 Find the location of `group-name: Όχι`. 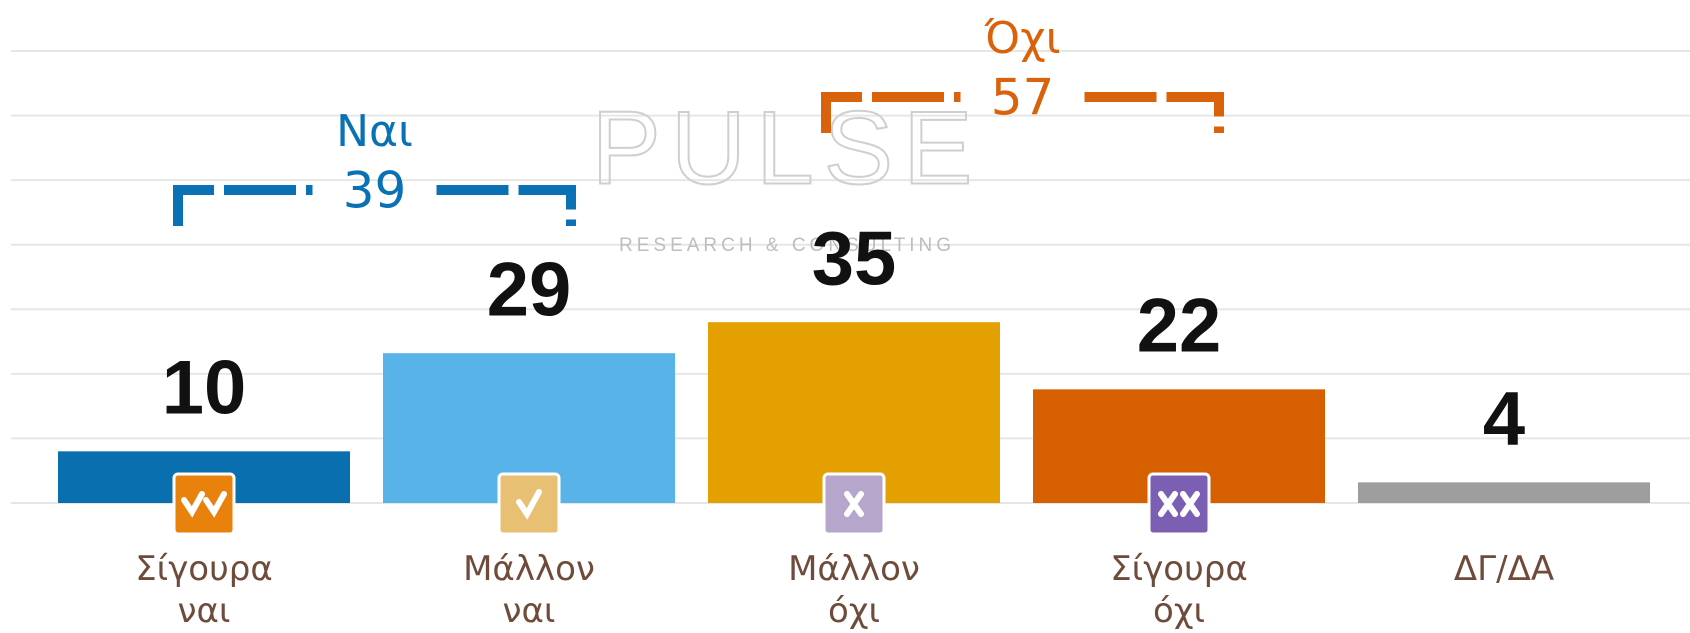

group-name: Όχι is located at coordinates (1021, 38).